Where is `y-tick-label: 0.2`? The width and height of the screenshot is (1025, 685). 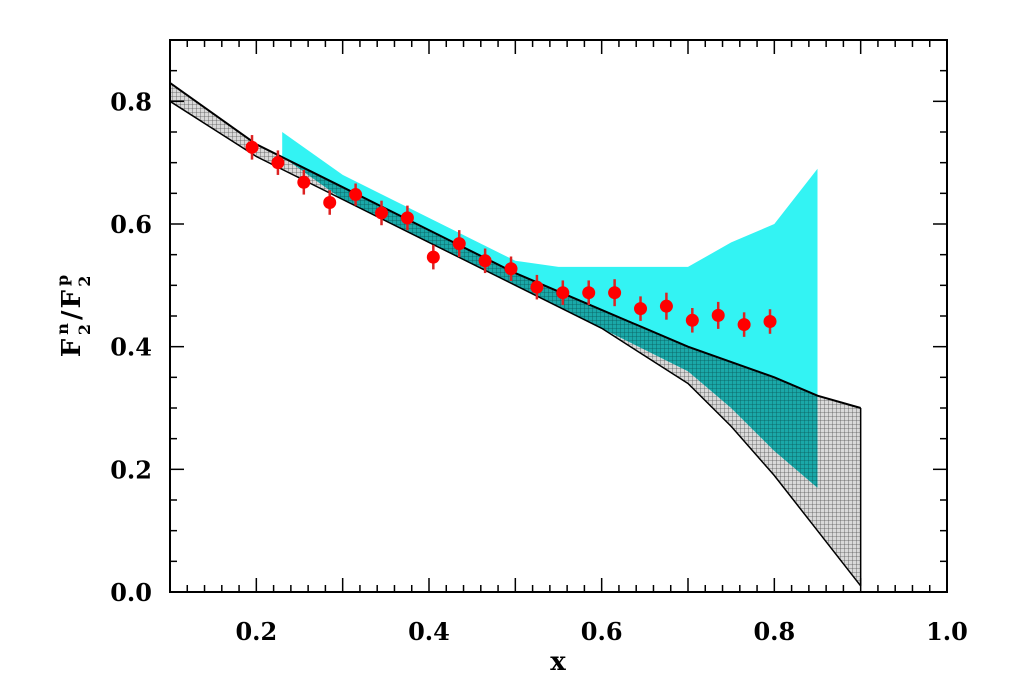 y-tick-label: 0.2 is located at coordinates (131, 469).